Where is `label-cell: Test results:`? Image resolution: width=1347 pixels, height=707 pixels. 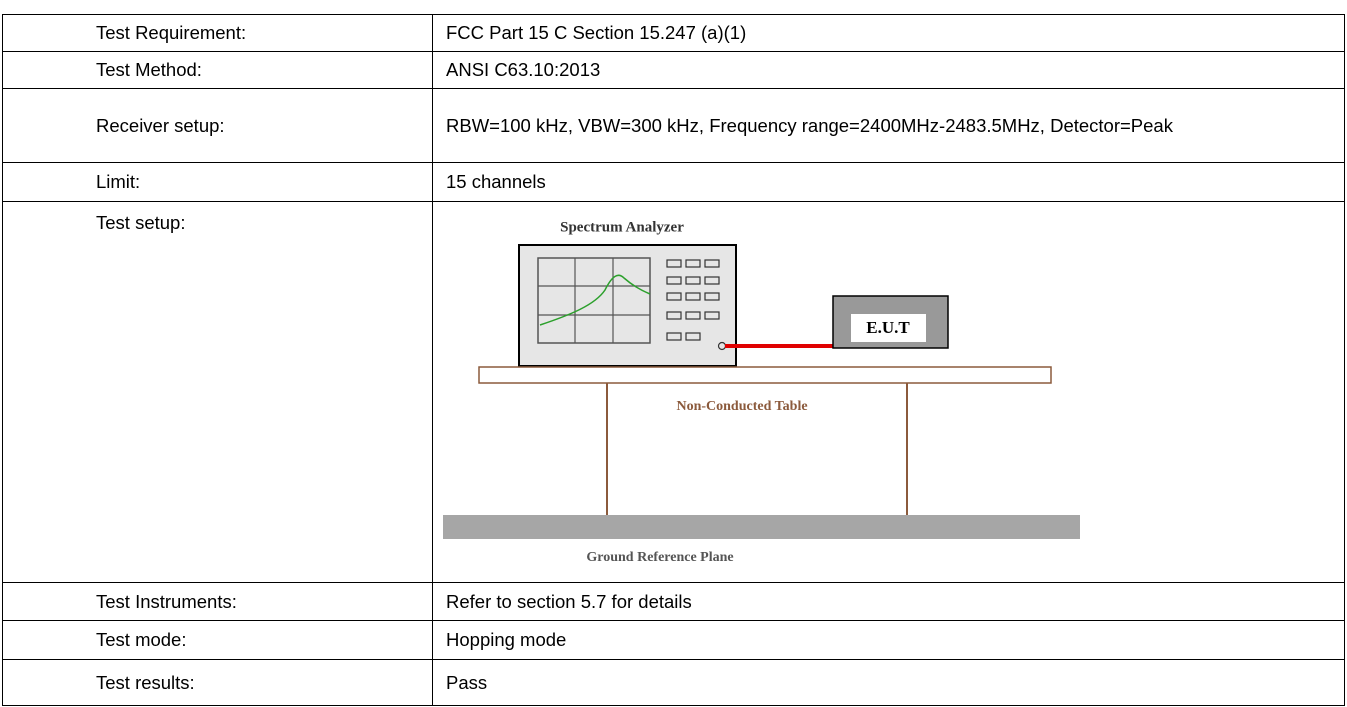
label-cell: Test results: is located at coordinates (217, 682).